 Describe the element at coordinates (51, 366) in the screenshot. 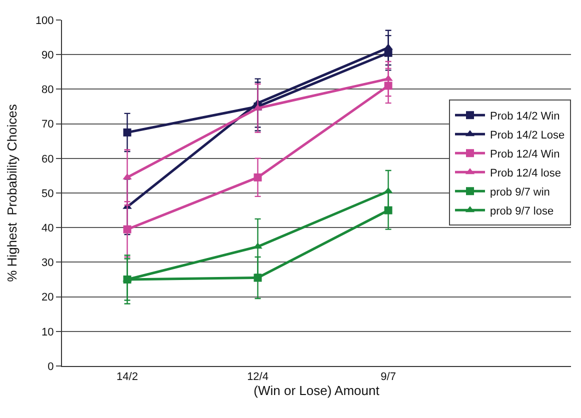

I see `y-tick-label: 0` at that location.